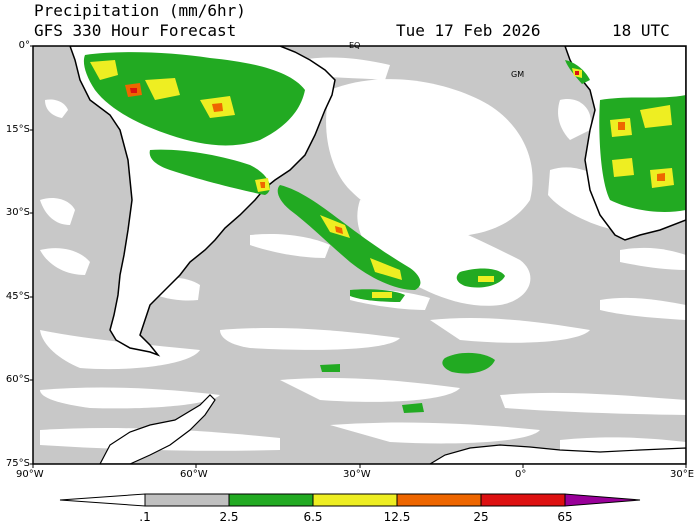  What do you see at coordinates (229, 517) in the screenshot?
I see `colorbar-label-1: 2.5` at bounding box center [229, 517].